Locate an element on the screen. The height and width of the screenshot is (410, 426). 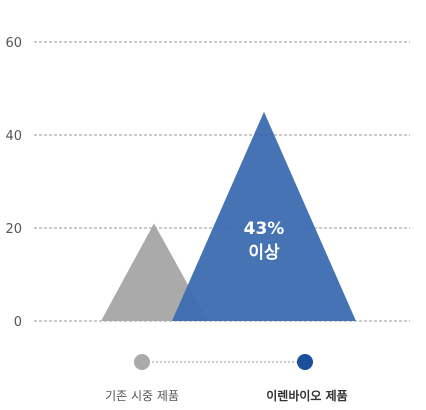
legend-label-existing: 기존 시중 제품 is located at coordinates (142, 396).